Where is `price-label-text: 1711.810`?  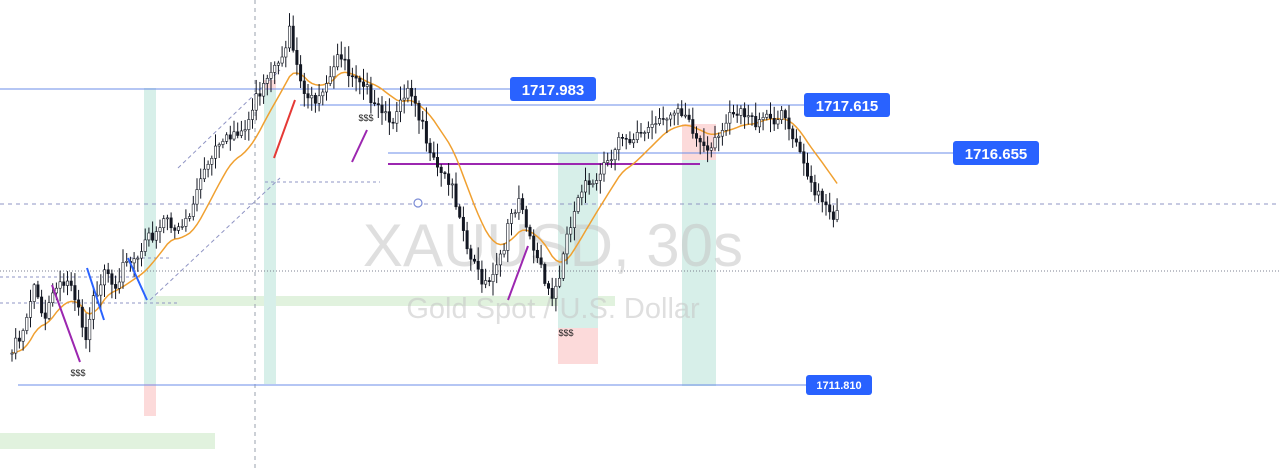
price-label-text: 1711.810 is located at coordinates (838, 386).